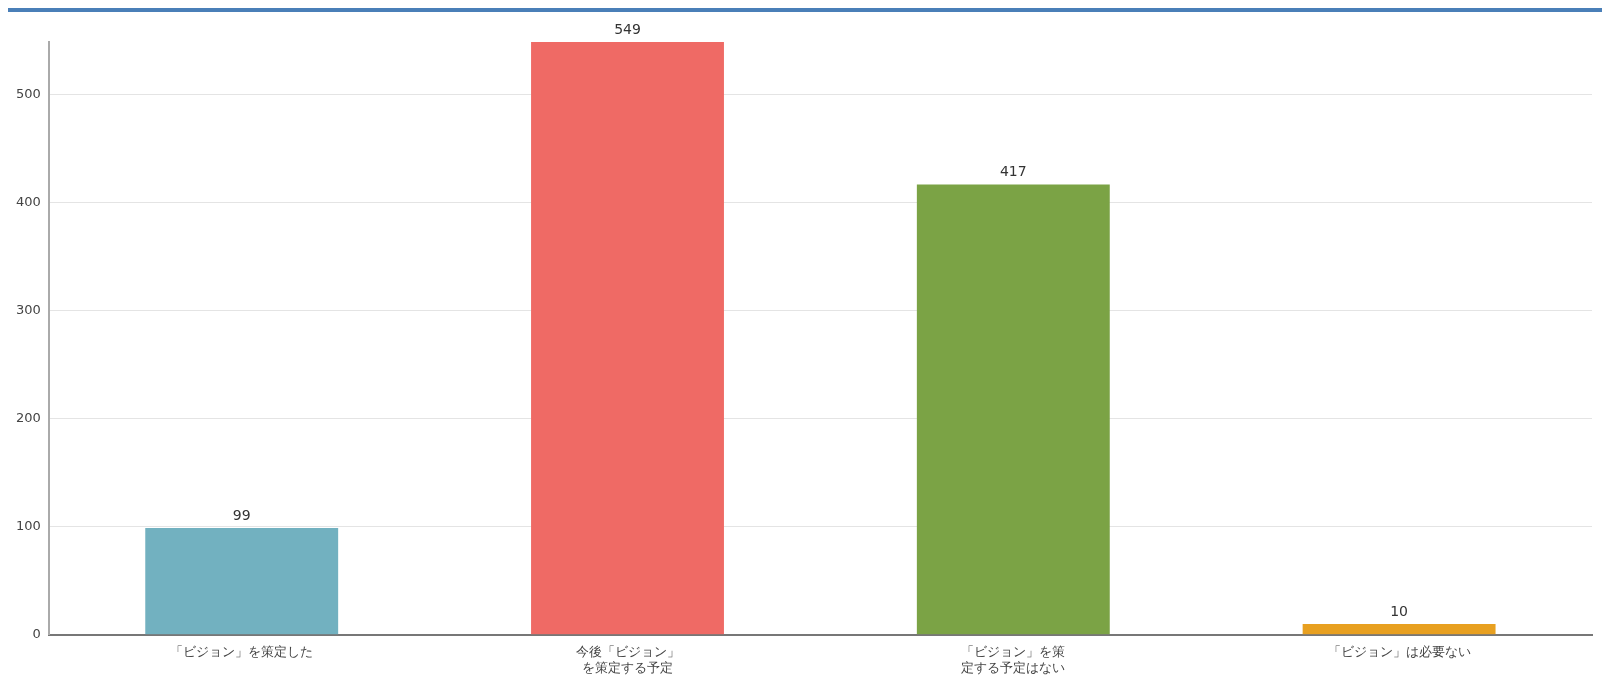 This screenshot has width=1610, height=694. What do you see at coordinates (28, 526) in the screenshot?
I see `y-tick-label: 100` at bounding box center [28, 526].